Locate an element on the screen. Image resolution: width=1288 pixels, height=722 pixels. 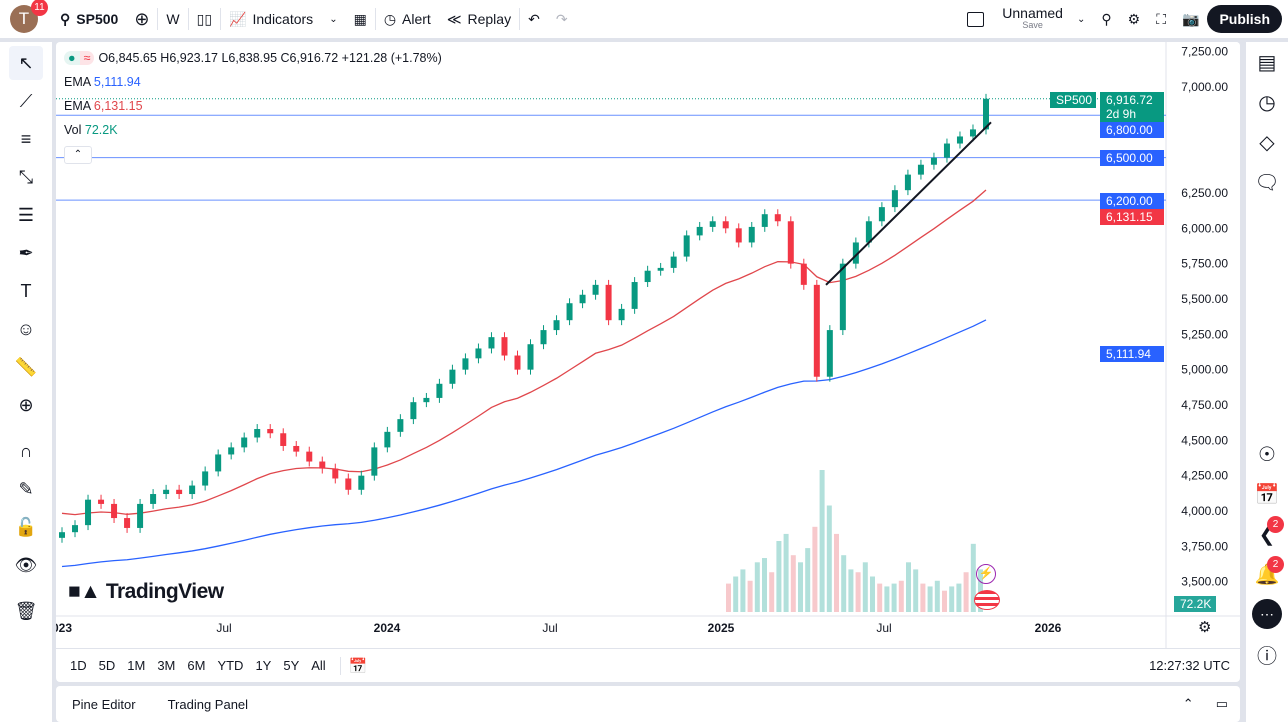
remove-tool: 🗑 is located at coordinates (26, 611).